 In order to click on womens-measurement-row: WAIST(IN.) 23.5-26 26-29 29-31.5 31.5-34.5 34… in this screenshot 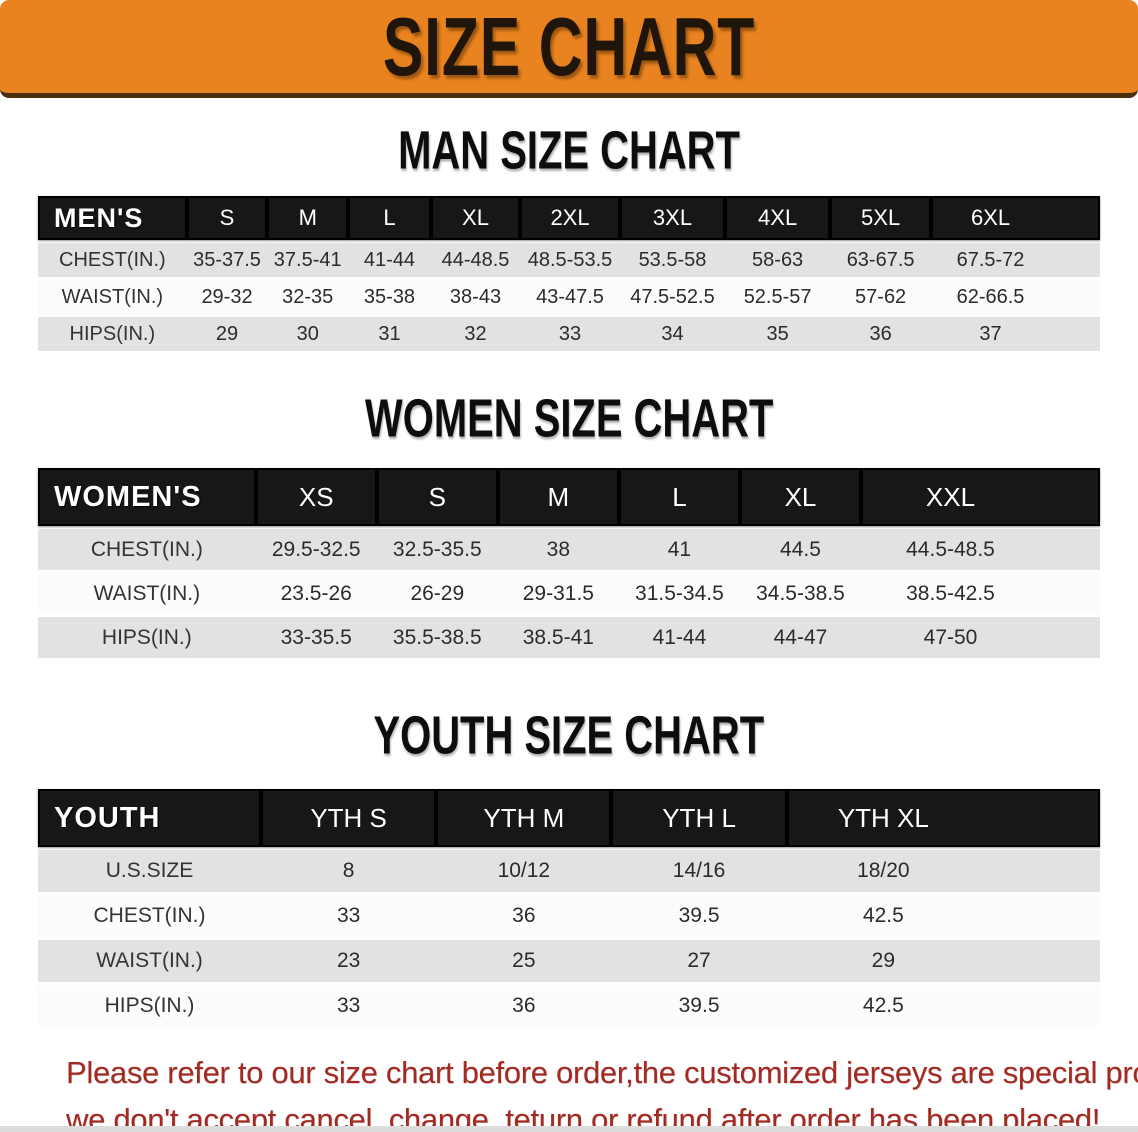, I will do `click(569, 593)`.